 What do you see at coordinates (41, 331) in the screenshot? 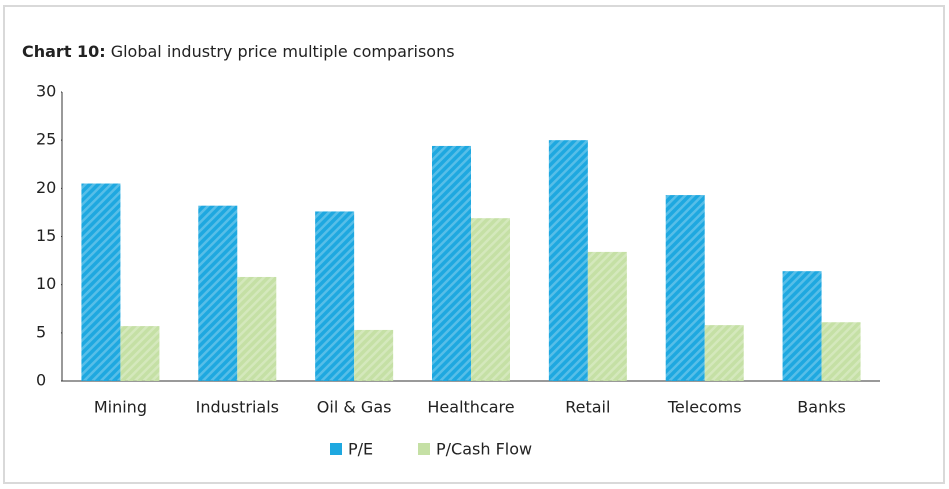
I see `y-tick-label: 5` at bounding box center [41, 331].